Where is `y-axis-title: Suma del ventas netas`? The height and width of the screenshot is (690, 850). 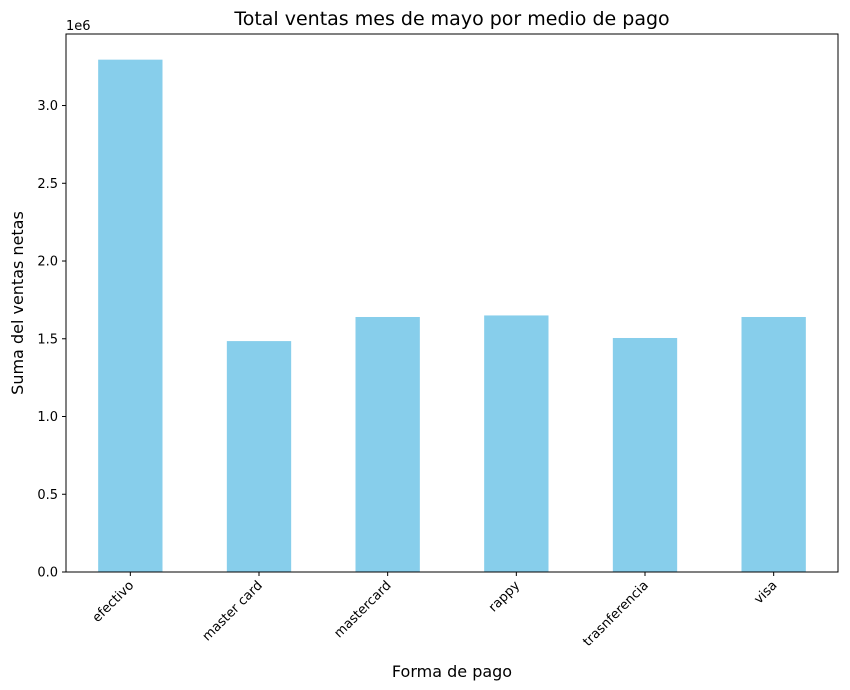
y-axis-title: Suma del ventas netas is located at coordinates (17, 303).